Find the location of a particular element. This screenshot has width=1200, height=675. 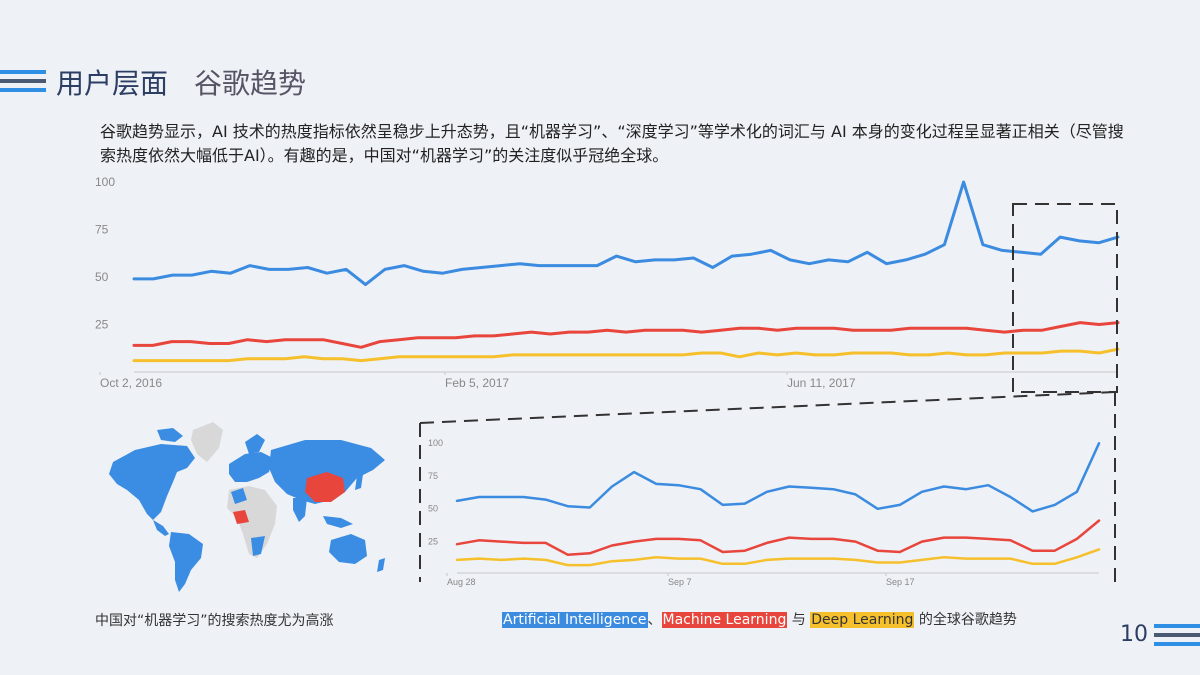

world-map is located at coordinates (247, 507).